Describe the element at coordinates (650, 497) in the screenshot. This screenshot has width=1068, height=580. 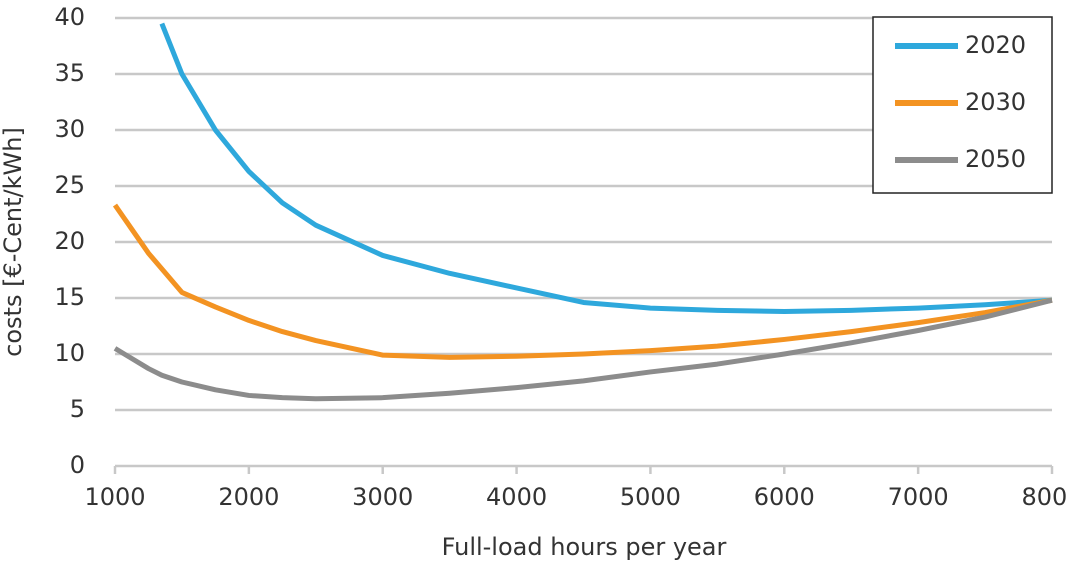
I see `x-tick-label: 5000` at that location.